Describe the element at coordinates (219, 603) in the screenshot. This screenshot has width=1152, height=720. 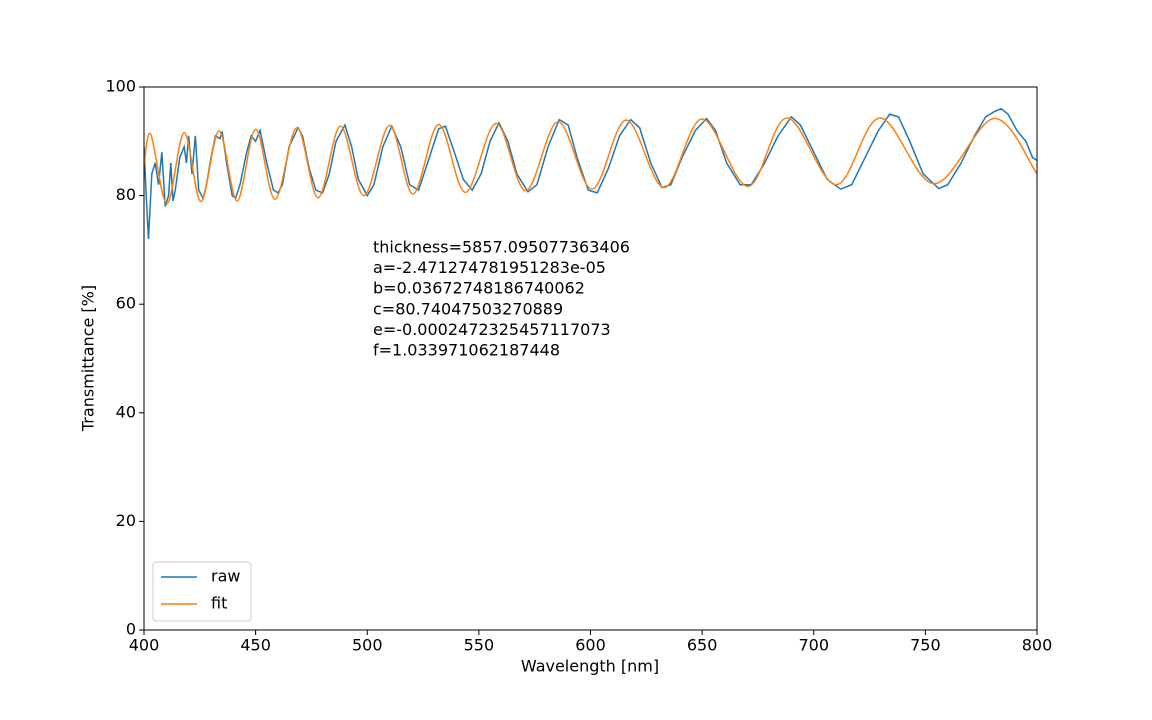
I see `legend-label: fit` at that location.